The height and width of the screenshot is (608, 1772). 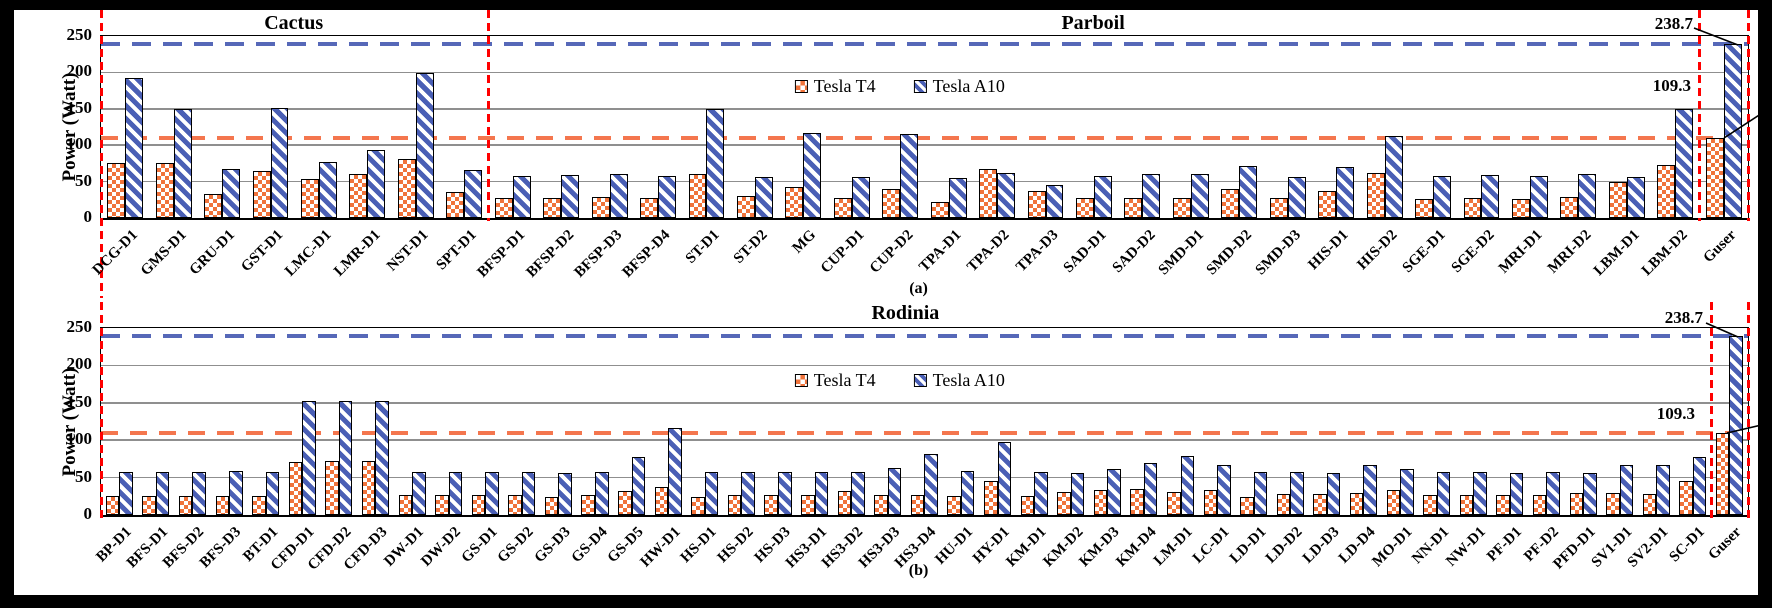 What do you see at coordinates (706, 127) in the screenshot?
I see `bar-group-ST-D1` at bounding box center [706, 127].